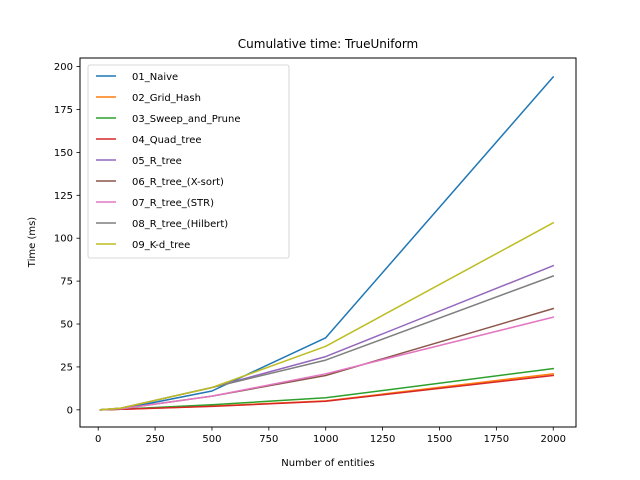 Image resolution: width=640 pixels, height=480 pixels. What do you see at coordinates (439, 439) in the screenshot?
I see `x-tick-label: 1500` at bounding box center [439, 439].